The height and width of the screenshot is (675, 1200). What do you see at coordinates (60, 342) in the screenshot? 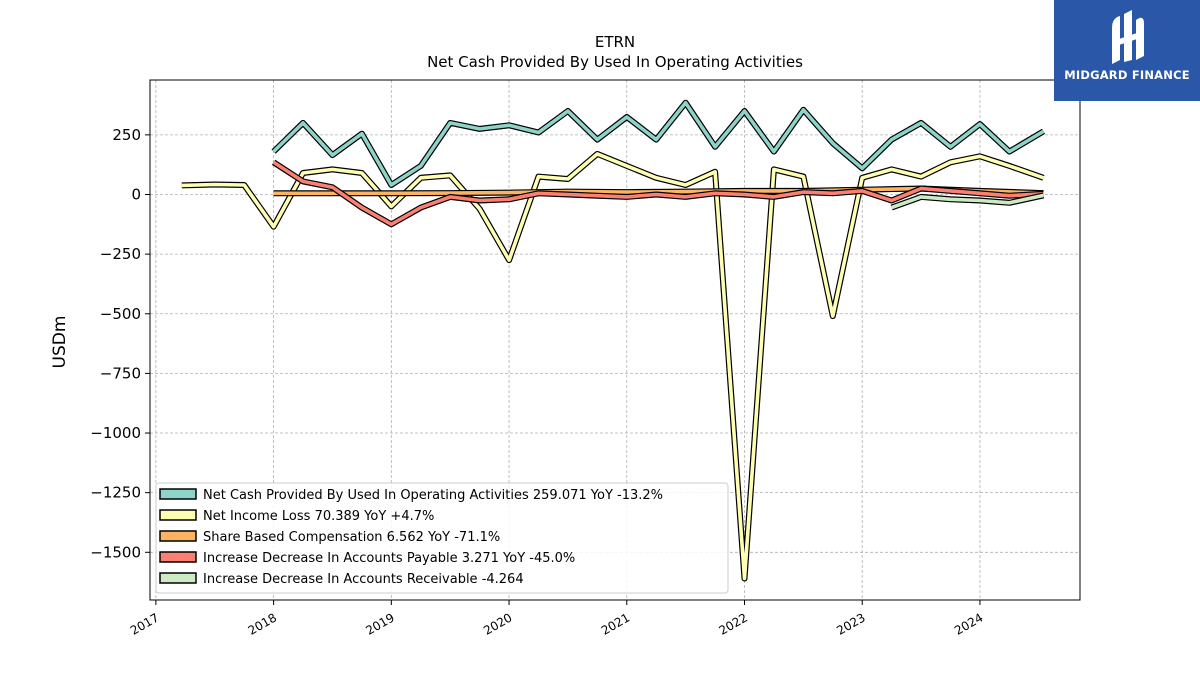
I see `y-axis-label: USDm` at bounding box center [60, 342].